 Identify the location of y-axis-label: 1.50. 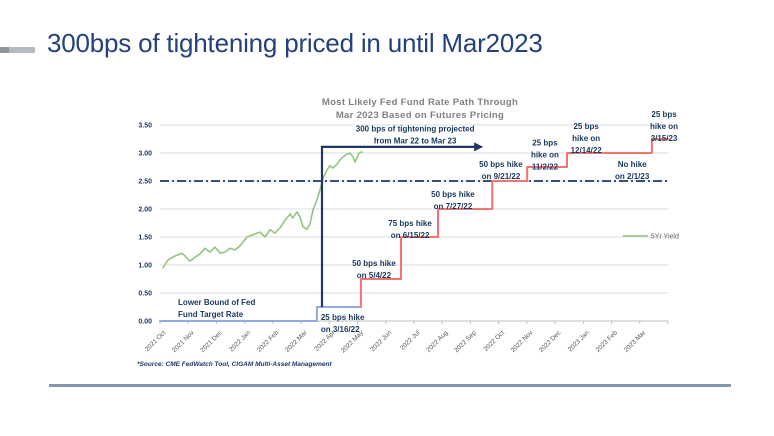
(145, 238).